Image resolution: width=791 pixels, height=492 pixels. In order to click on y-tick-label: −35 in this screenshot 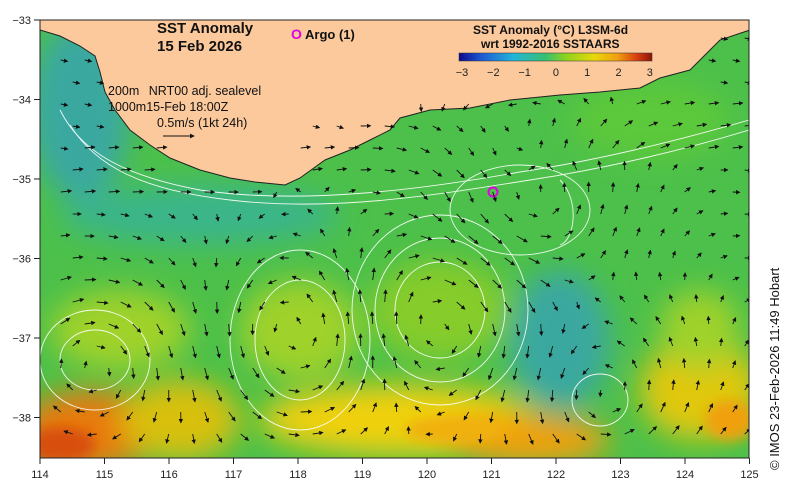, I will do `click(21, 180)`.